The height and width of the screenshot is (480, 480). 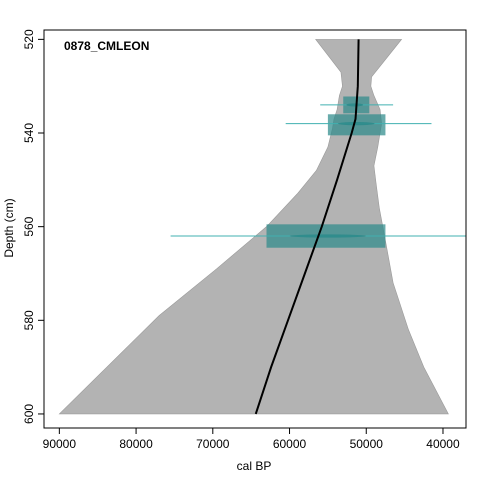 I want to click on x-tick-label: 50000, so click(x=367, y=444).